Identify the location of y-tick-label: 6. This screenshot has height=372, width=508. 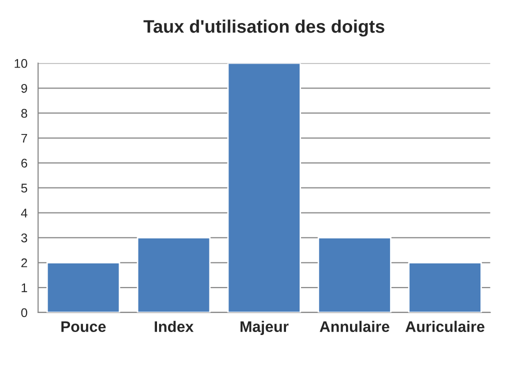
(24, 163).